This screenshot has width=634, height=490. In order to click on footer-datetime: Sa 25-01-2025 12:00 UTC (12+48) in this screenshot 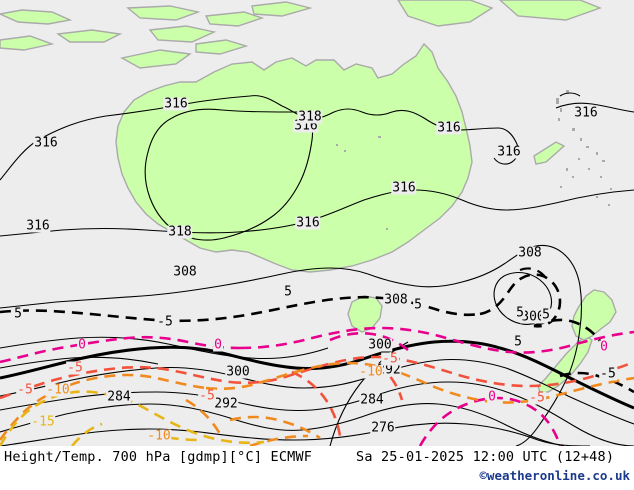, I will do `click(485, 457)`.